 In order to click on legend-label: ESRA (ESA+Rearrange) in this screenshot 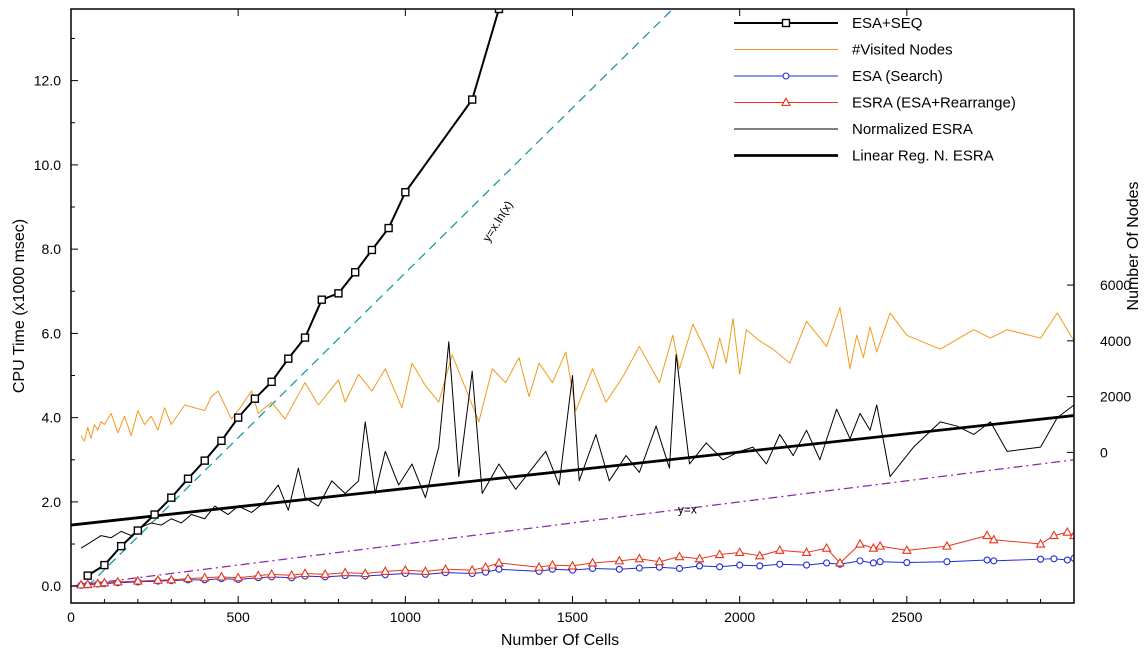, I will do `click(934, 103)`.